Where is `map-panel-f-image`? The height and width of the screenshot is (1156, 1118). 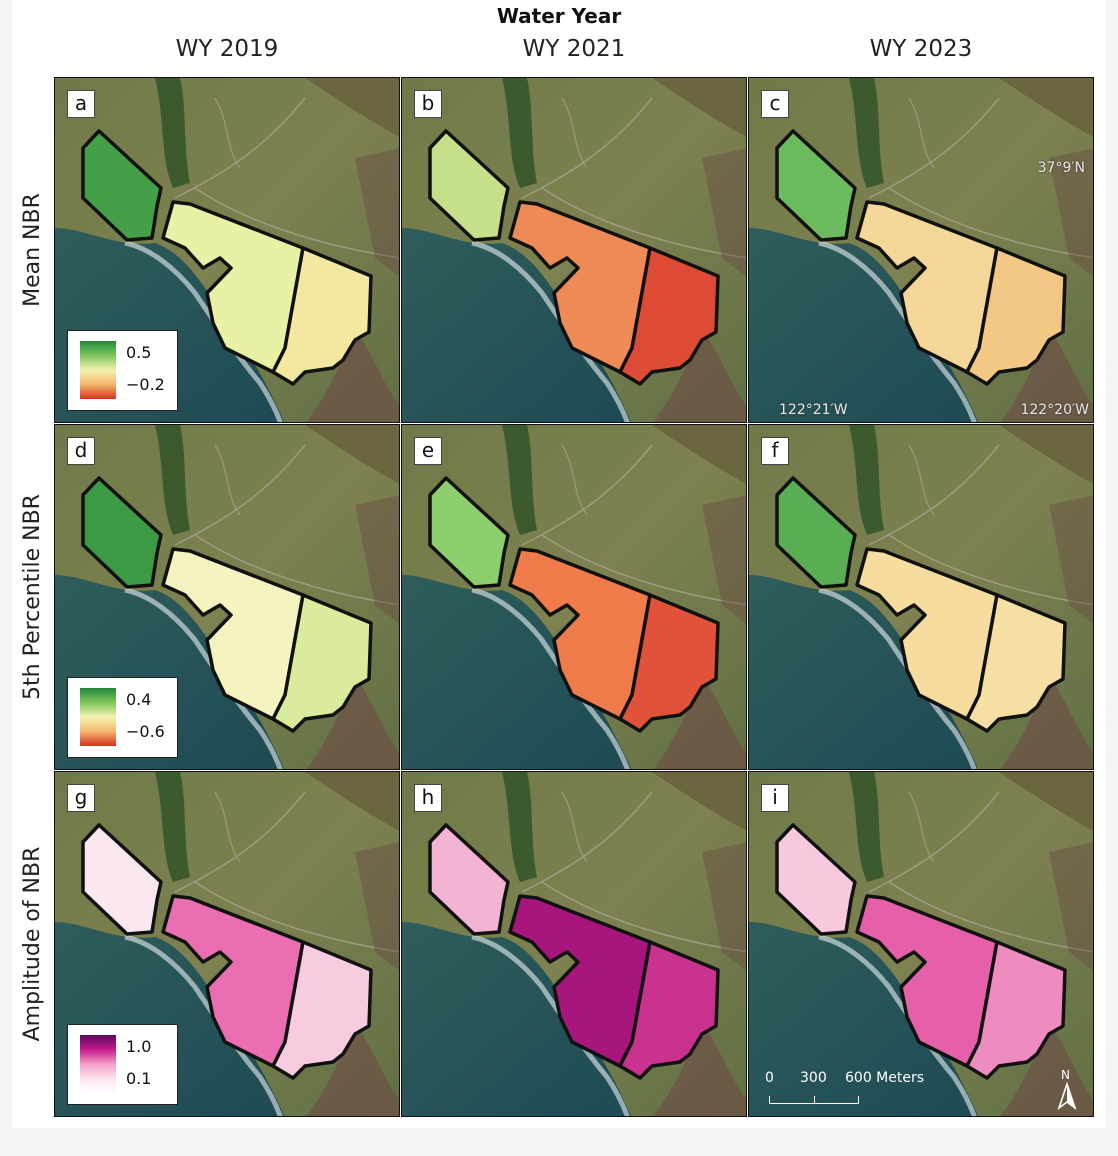
map-panel-f-image is located at coordinates (921, 597).